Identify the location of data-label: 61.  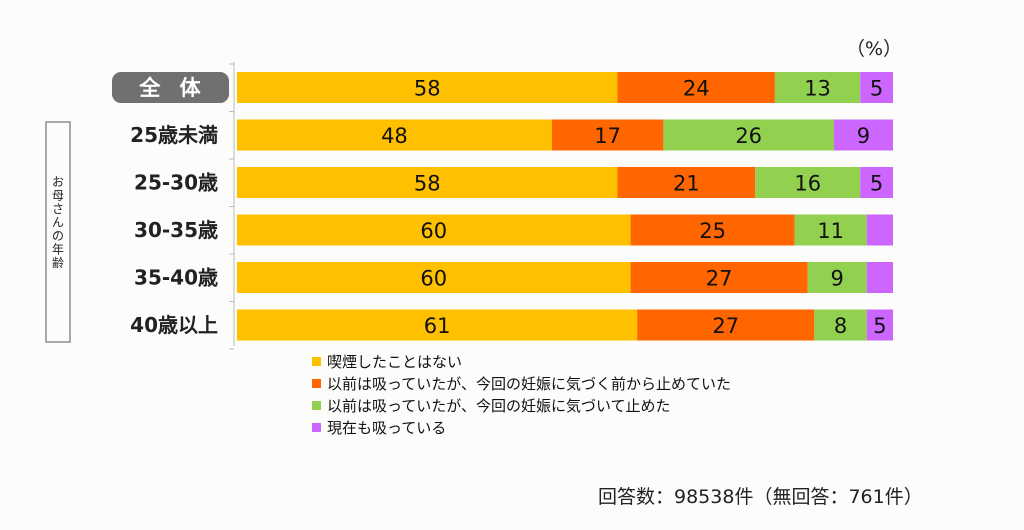
(437, 326).